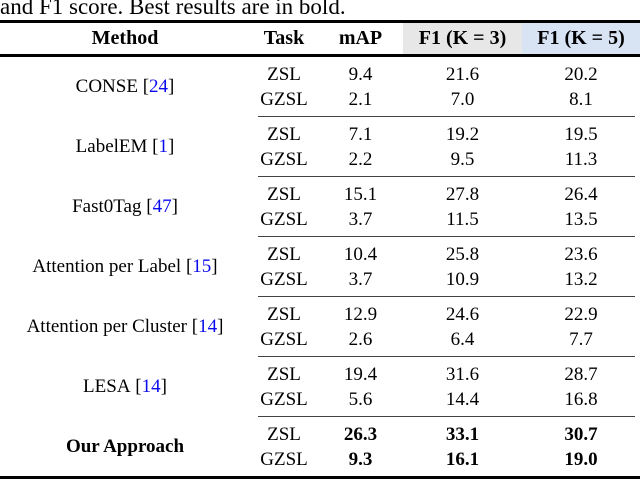 The width and height of the screenshot is (640, 479). I want to click on f1k3-value: 11.5, so click(462, 219).